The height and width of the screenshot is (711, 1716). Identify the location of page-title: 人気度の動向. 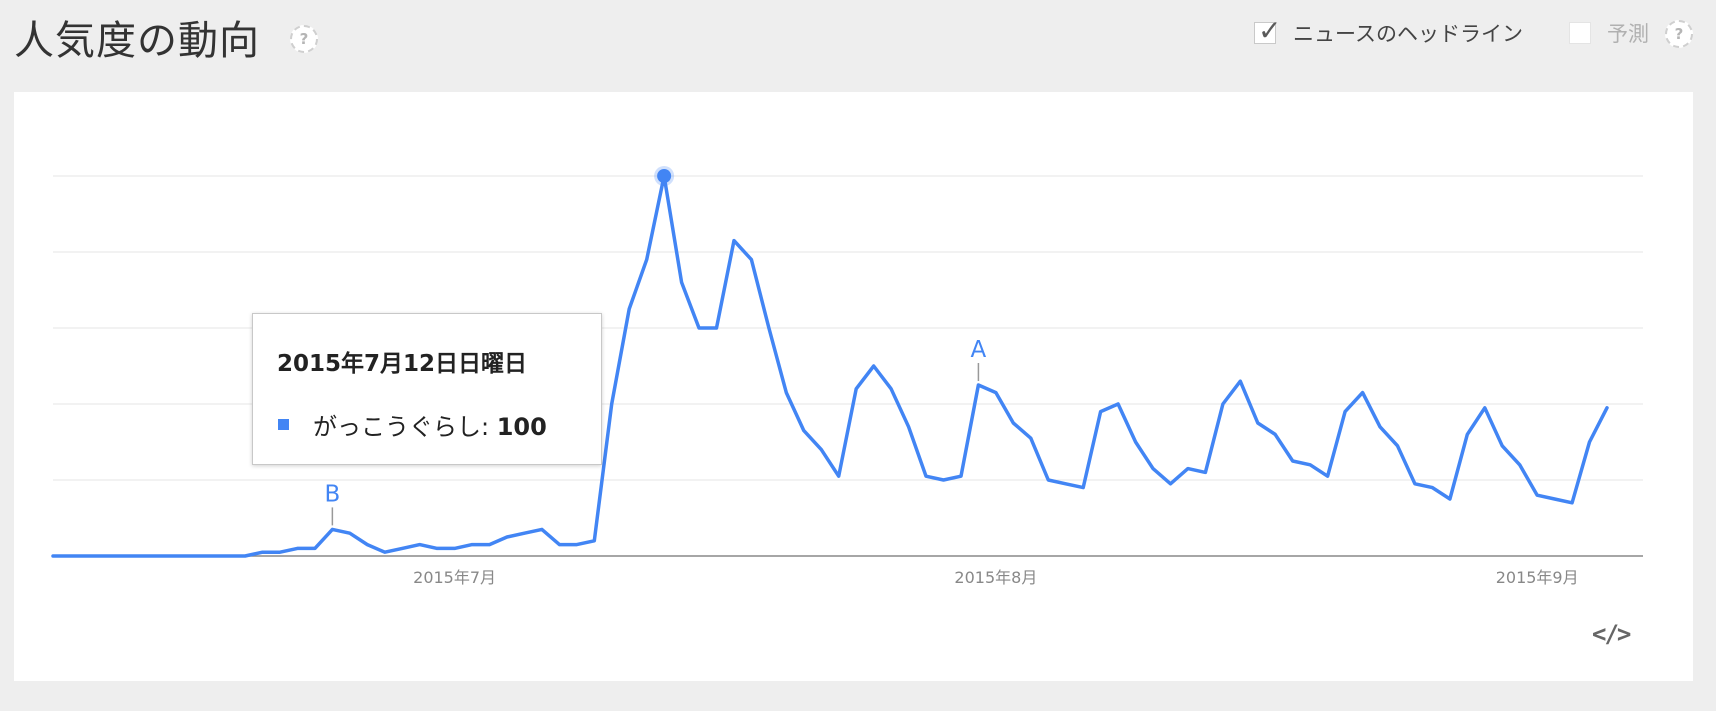
(137, 41).